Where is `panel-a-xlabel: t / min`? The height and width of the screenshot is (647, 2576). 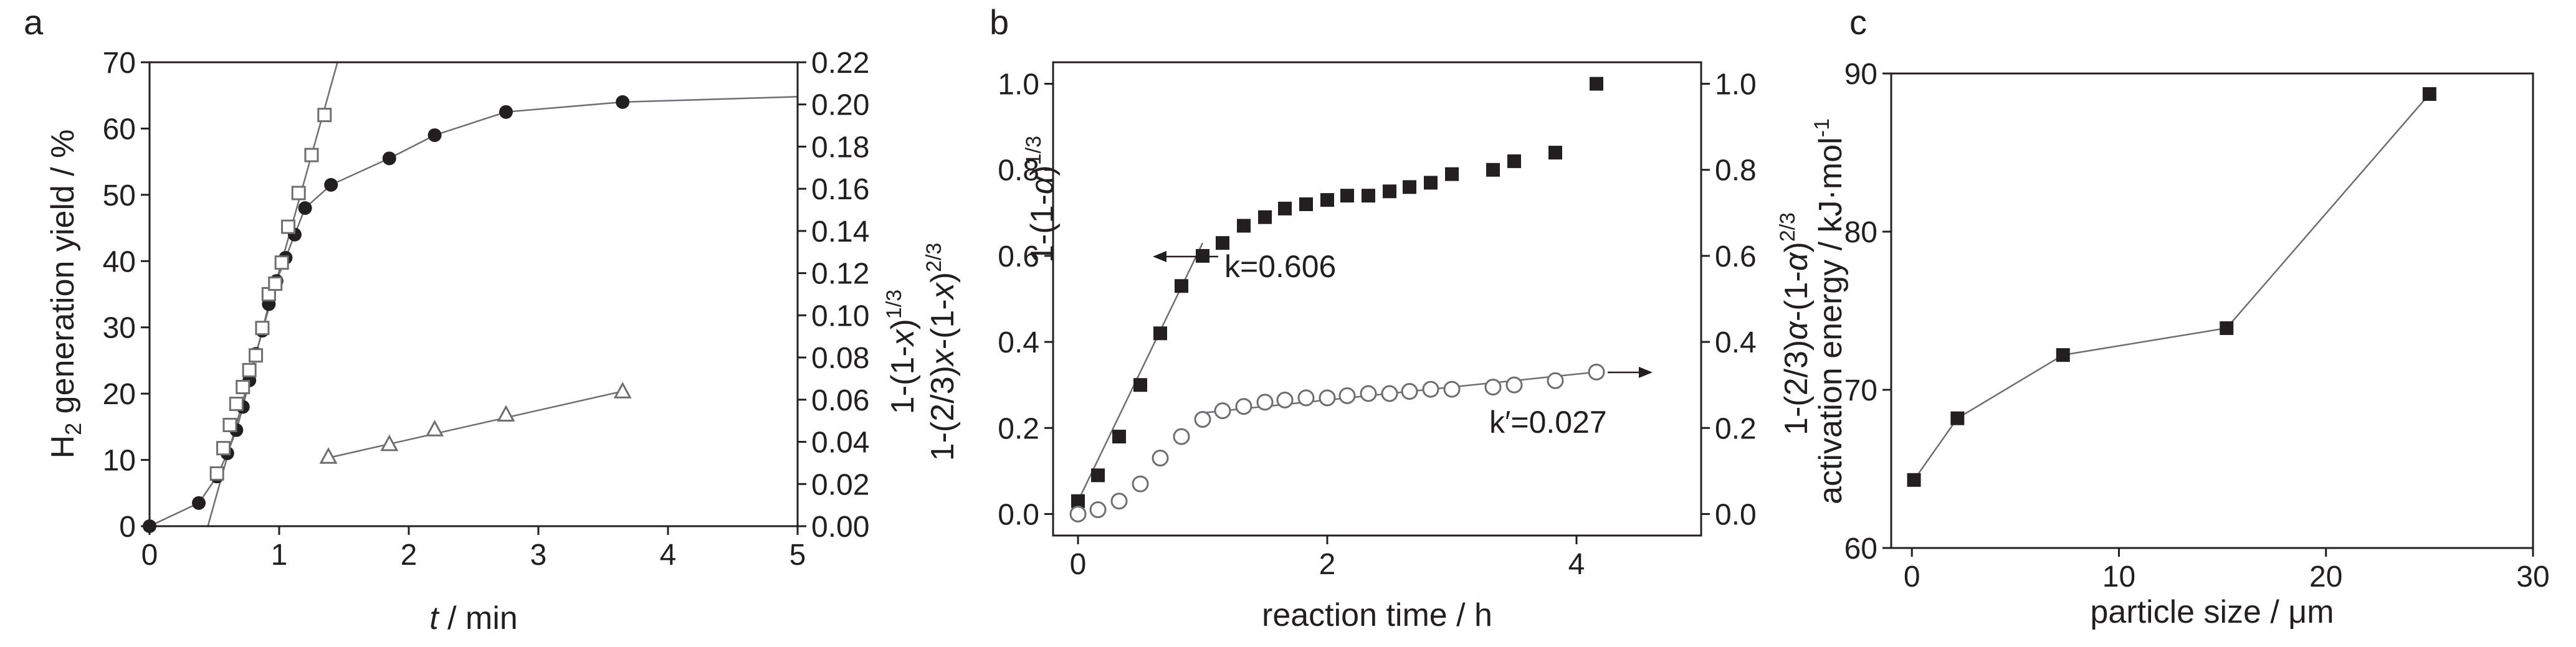
panel-a-xlabel: t / min is located at coordinates (474, 618).